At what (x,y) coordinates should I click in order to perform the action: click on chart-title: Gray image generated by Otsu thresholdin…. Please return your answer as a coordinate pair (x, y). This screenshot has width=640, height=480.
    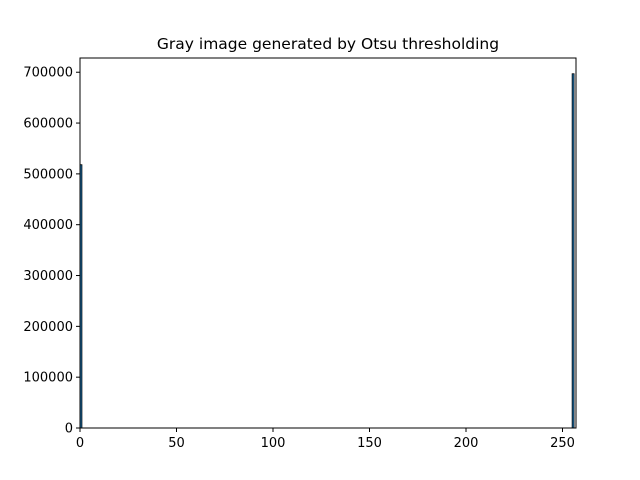
    Looking at the image, I should click on (328, 44).